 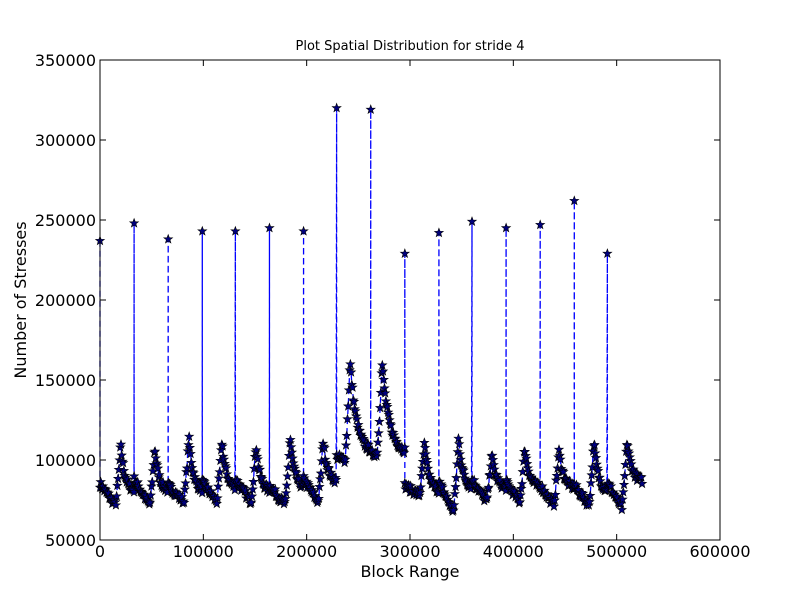 What do you see at coordinates (65, 380) in the screenshot?
I see `y-tick-label: 150000` at bounding box center [65, 380].